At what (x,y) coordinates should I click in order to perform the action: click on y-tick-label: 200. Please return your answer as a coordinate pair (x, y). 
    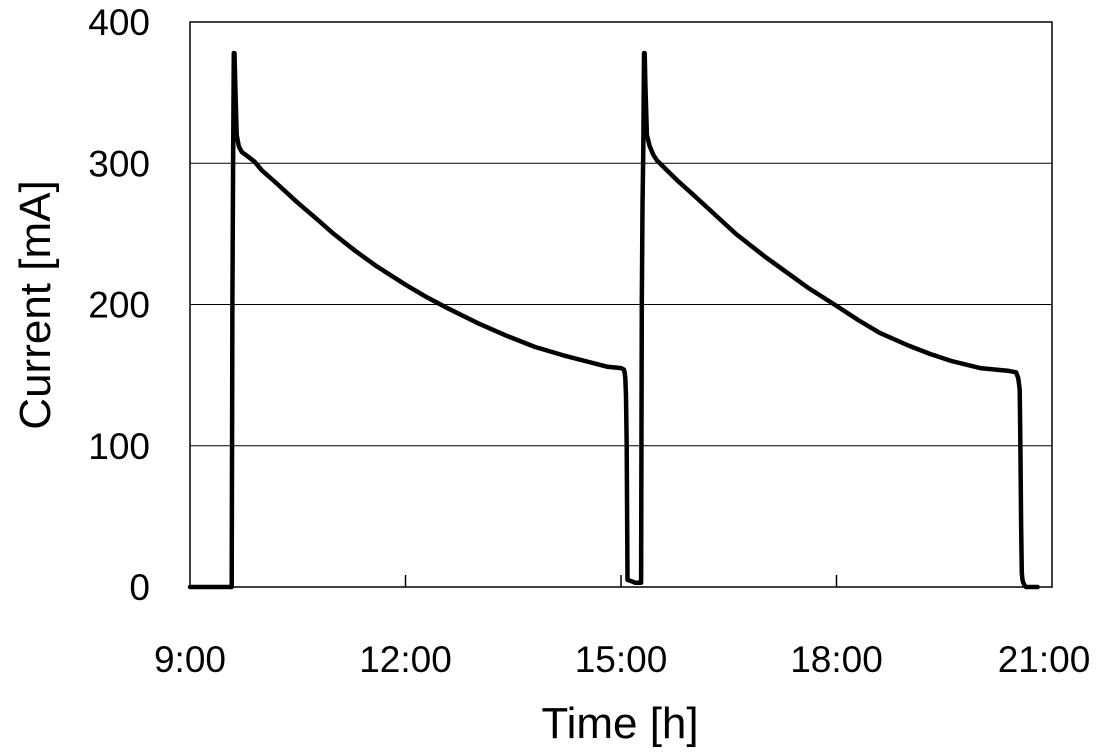
    Looking at the image, I should click on (119, 305).